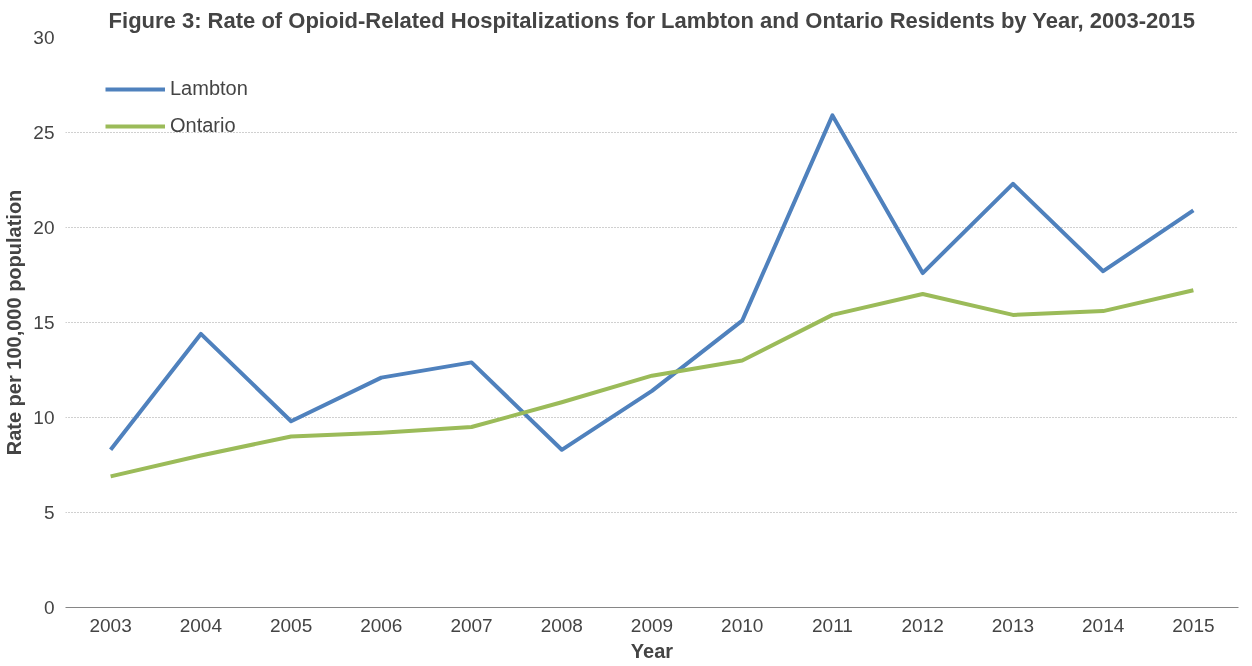  What do you see at coordinates (742, 625) in the screenshot?
I see `x-tick-label: 2010` at bounding box center [742, 625].